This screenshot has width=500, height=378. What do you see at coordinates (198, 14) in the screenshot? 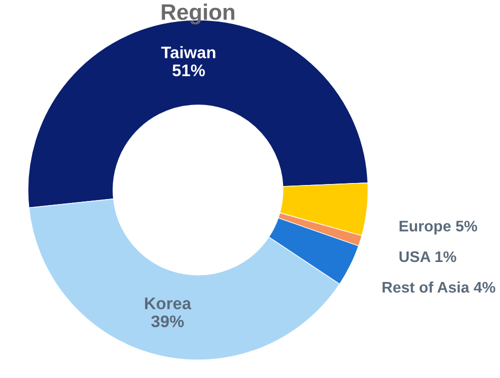
I see `chart-title: Region` at bounding box center [198, 14].